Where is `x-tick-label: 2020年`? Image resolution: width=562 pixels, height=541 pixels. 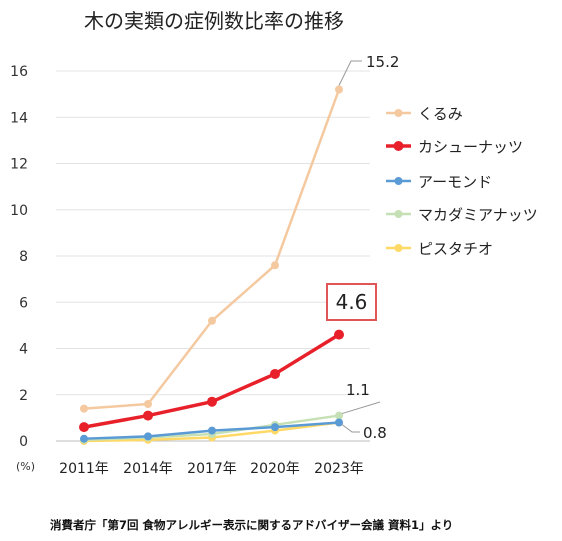 x-tick-label: 2020年 is located at coordinates (275, 469).